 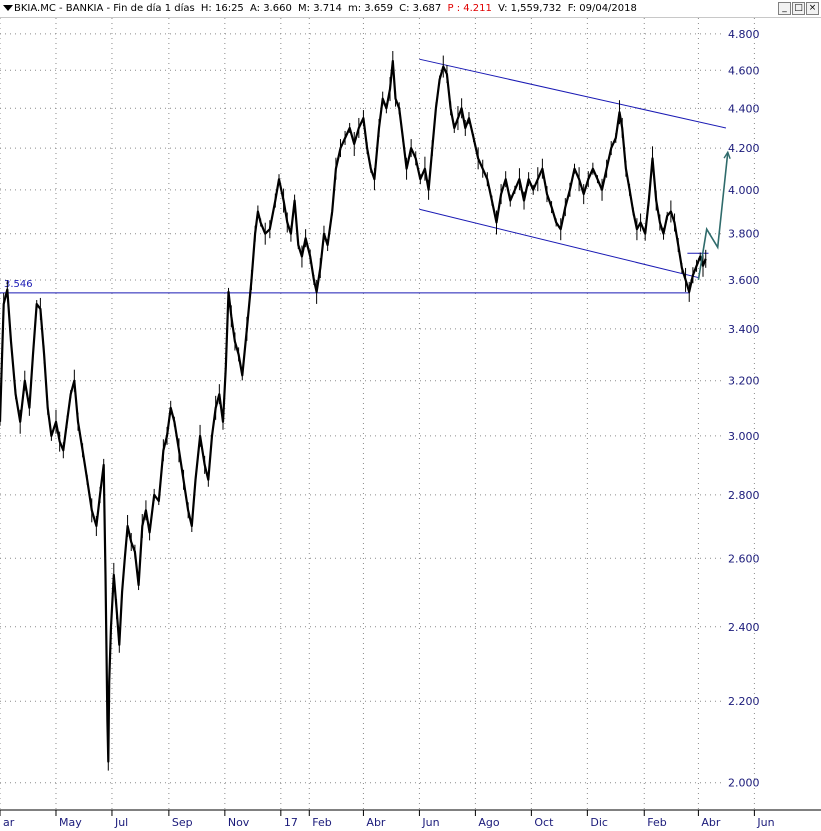 What do you see at coordinates (744, 148) in the screenshot?
I see `y-tick-label: 4.200` at bounding box center [744, 148].